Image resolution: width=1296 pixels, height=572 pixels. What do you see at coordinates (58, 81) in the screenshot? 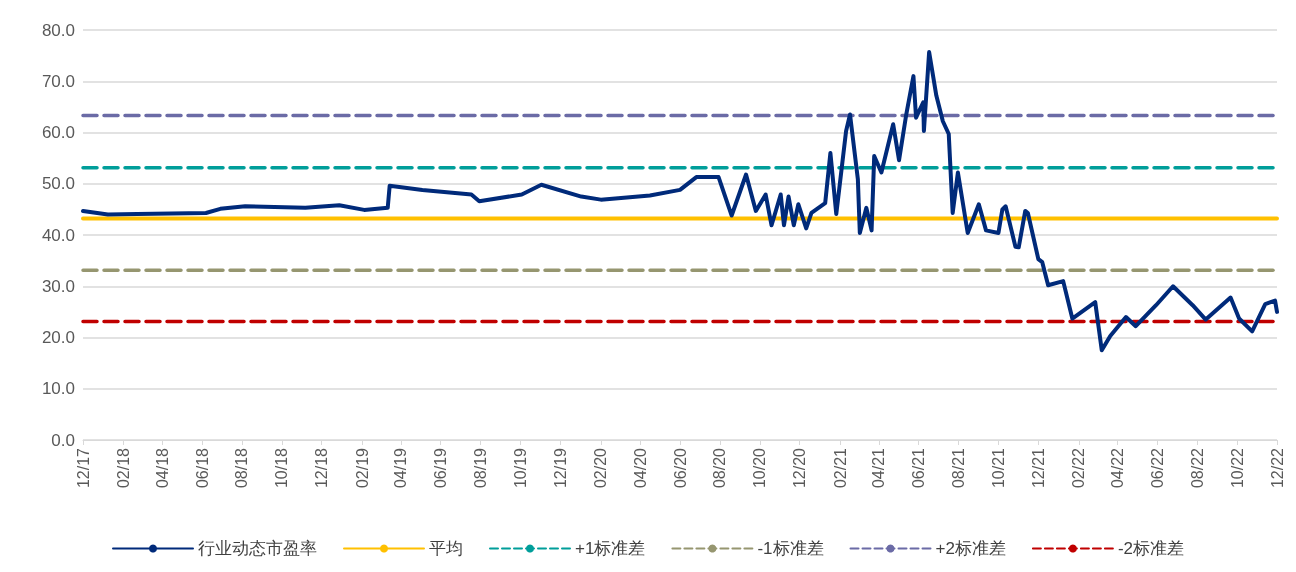
I see `y-tick-label: 70.0` at bounding box center [58, 81].